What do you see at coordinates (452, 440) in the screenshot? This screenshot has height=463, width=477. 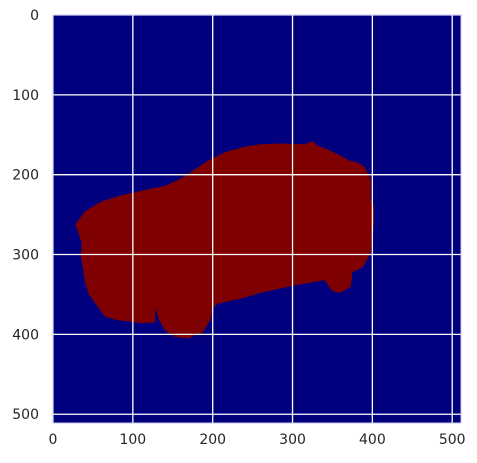 I see `x-tick-label: 500` at bounding box center [452, 440].